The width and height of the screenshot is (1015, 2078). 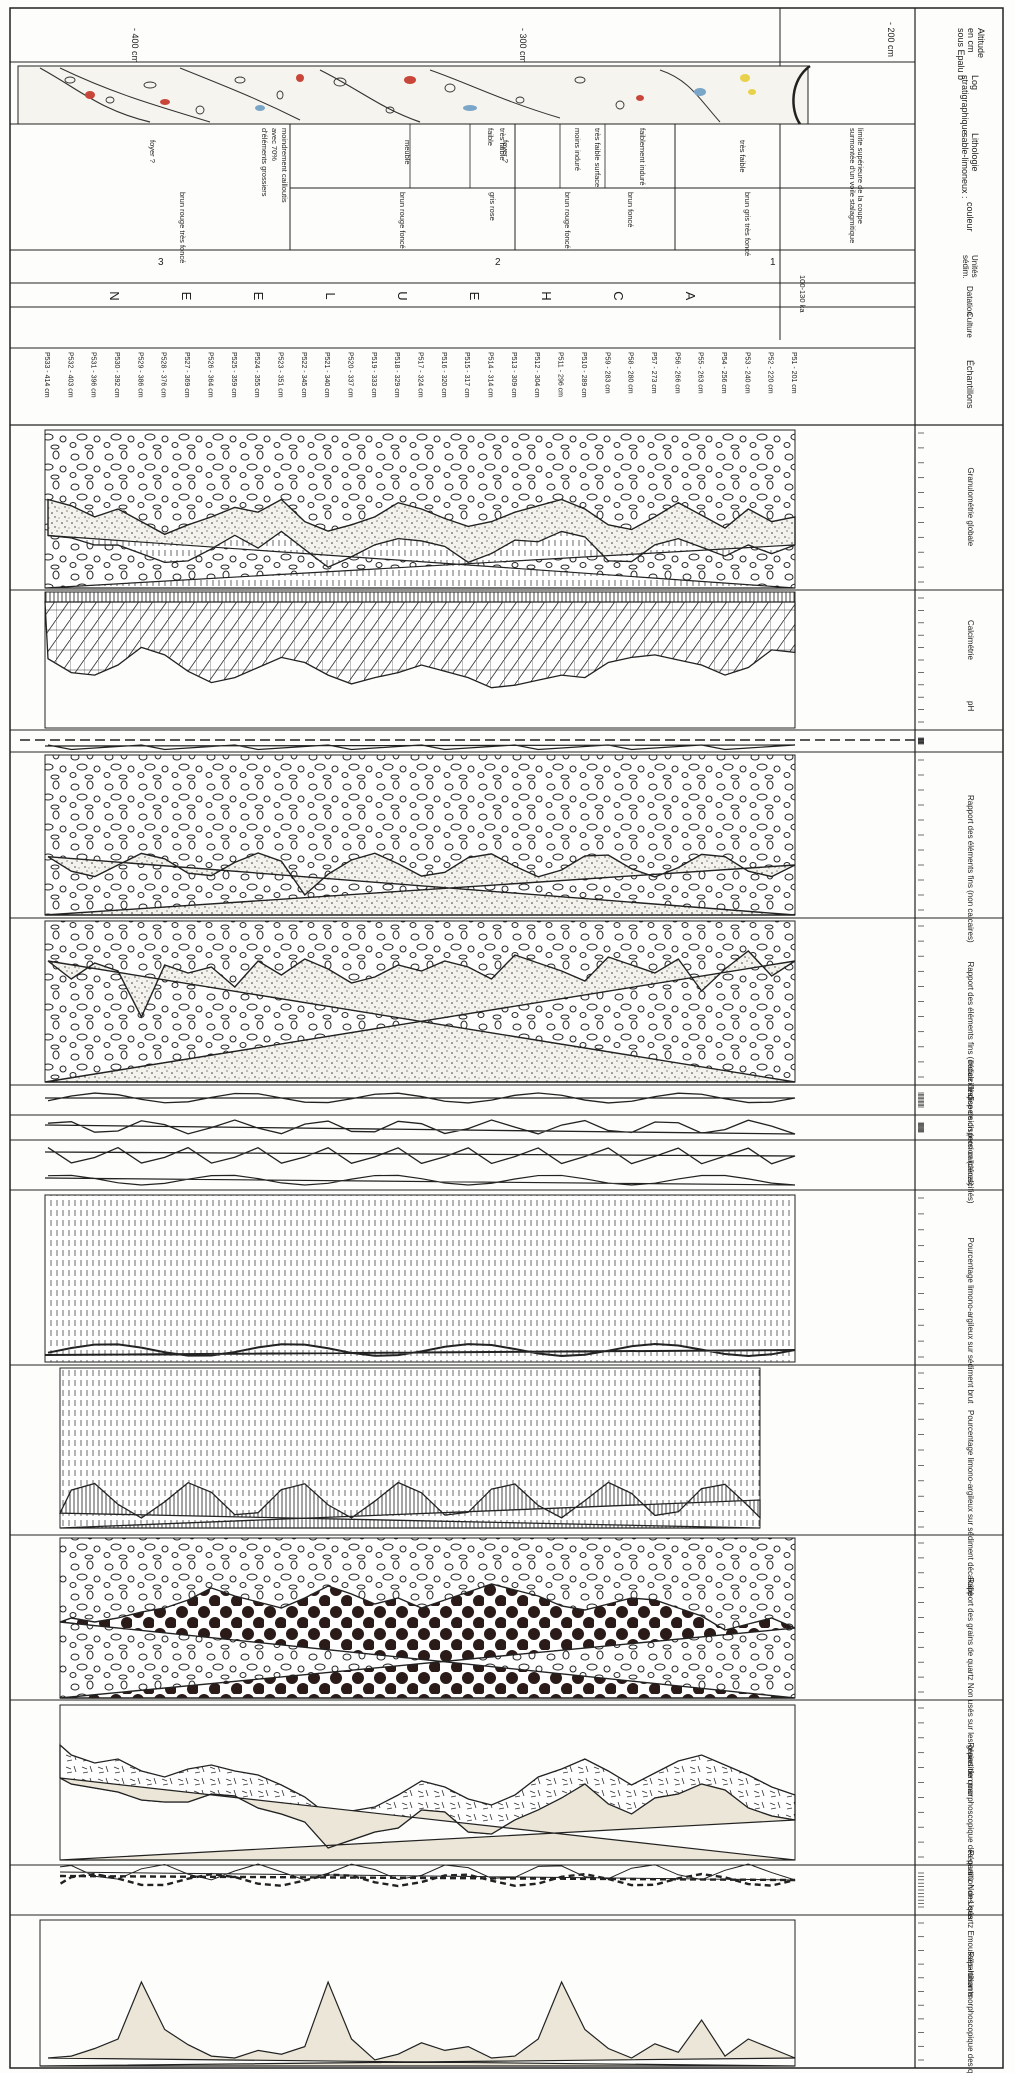 I want to click on sample-label: P524 - 355 cm, so click(x=256, y=375).